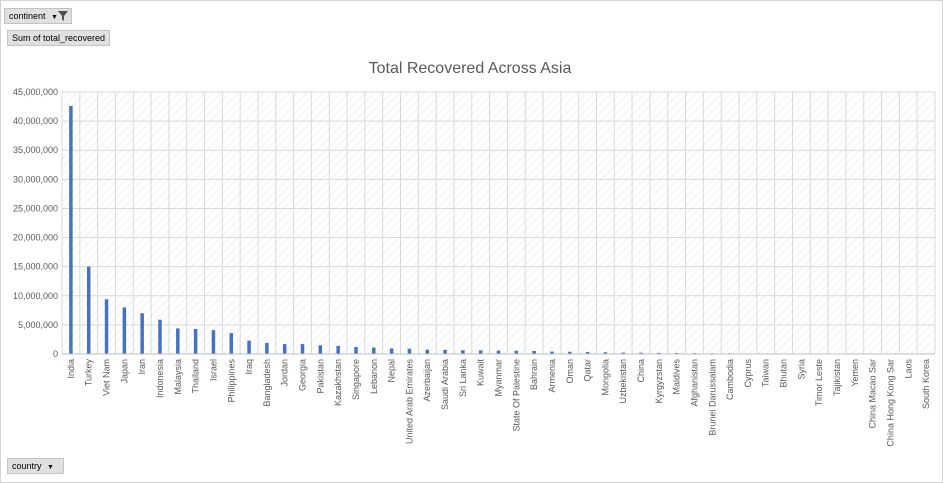 This screenshot has width=943, height=483. What do you see at coordinates (35, 92) in the screenshot?
I see `y-tick-label: 45,000,000` at bounding box center [35, 92].